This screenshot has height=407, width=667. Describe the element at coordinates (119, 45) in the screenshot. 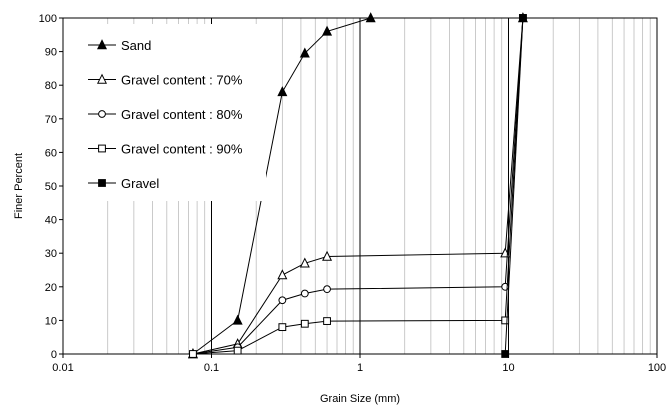

I see `legend-item: Sand` at that location.